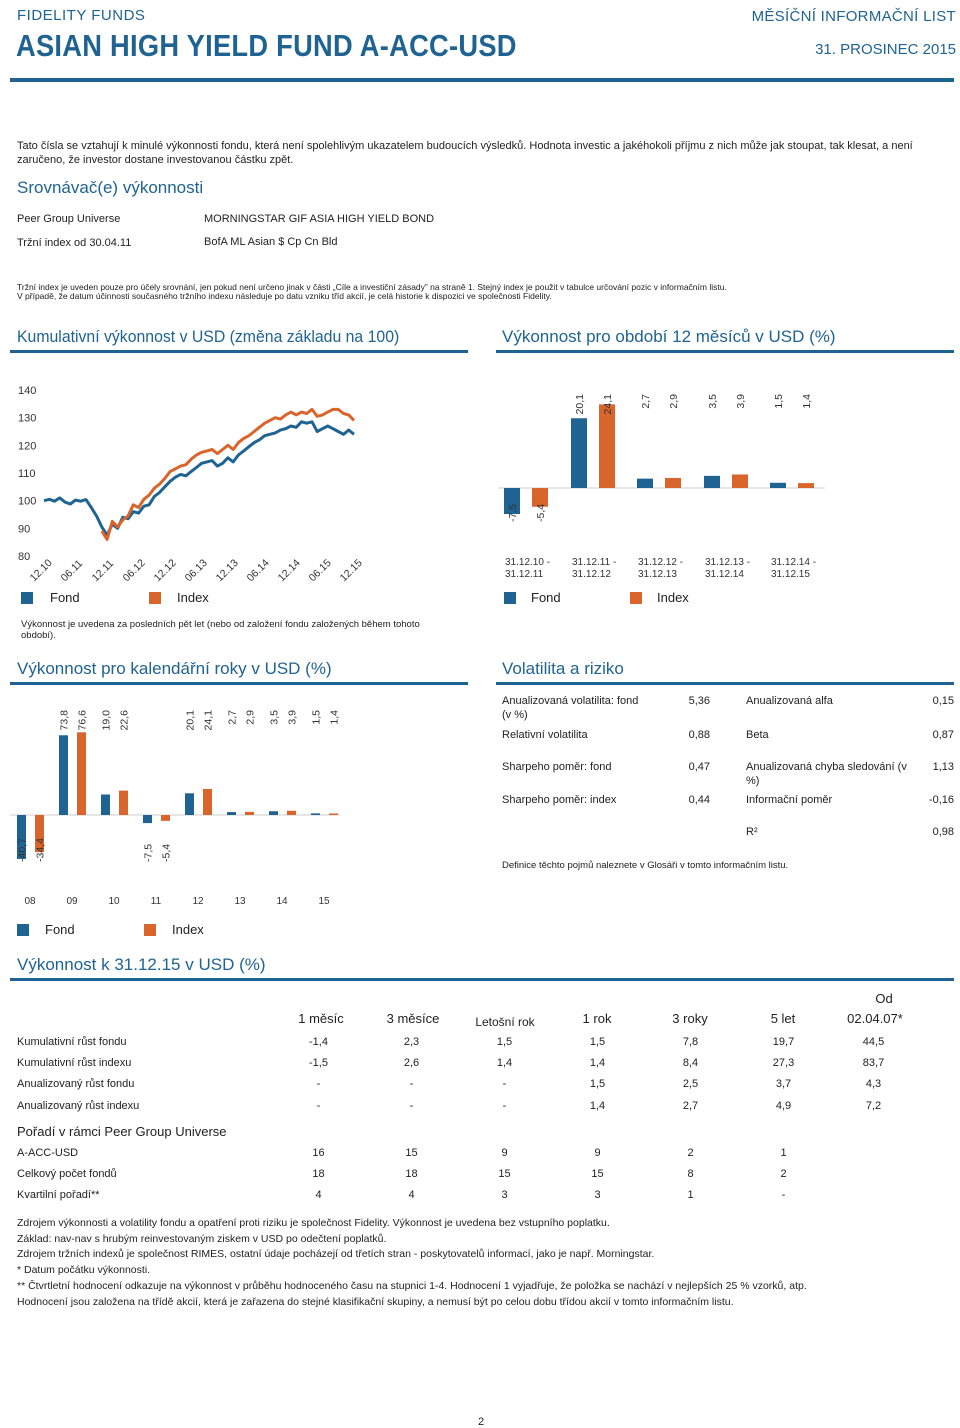  What do you see at coordinates (60, 929) in the screenshot?
I see `calendar-legend-fund-label: Fond` at bounding box center [60, 929].